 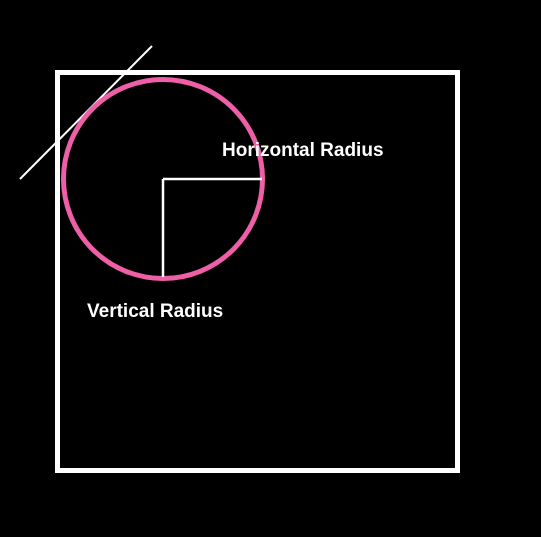 I want to click on corner-radius-circle, so click(x=163, y=179).